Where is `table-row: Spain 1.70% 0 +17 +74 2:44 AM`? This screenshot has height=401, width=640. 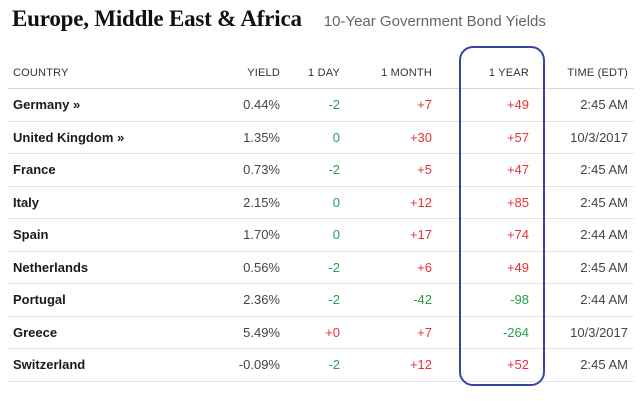
table-row: Spain 1.70% 0 +17 +74 2:44 AM is located at coordinates (321, 235).